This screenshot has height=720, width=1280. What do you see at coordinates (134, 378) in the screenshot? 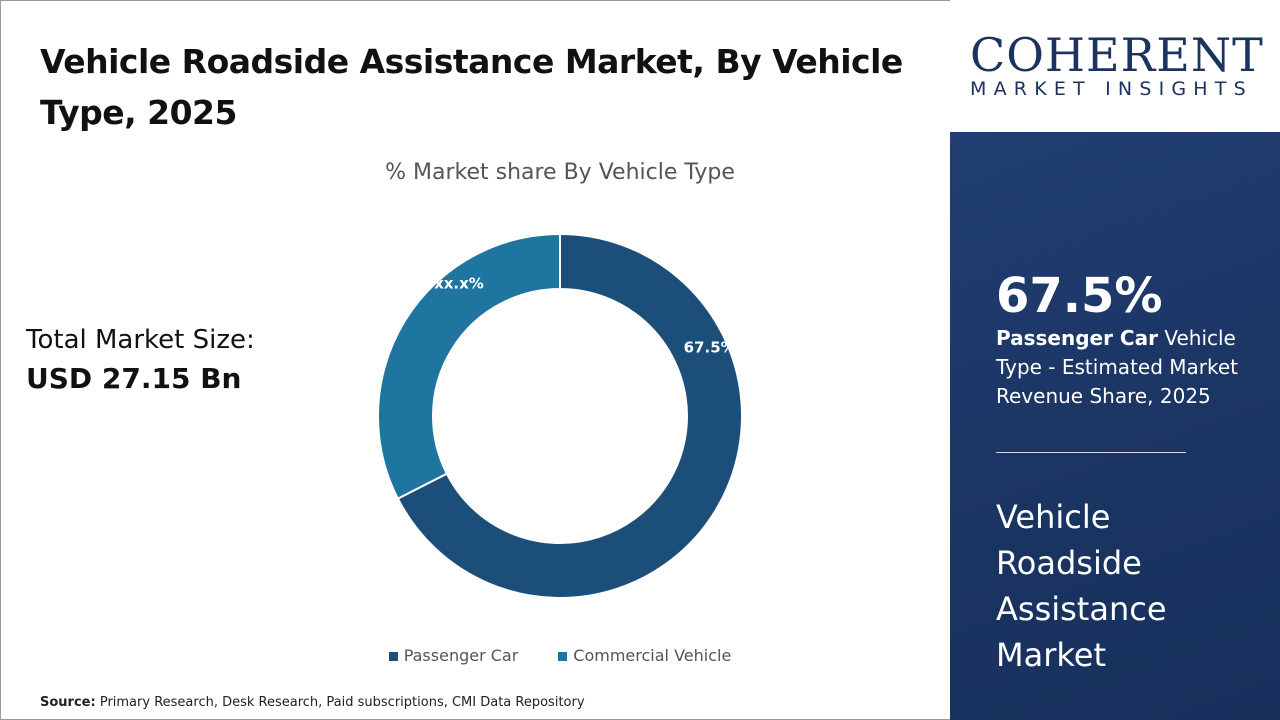
I see `total-market-value: USD 27.15 Bn` at bounding box center [134, 378].